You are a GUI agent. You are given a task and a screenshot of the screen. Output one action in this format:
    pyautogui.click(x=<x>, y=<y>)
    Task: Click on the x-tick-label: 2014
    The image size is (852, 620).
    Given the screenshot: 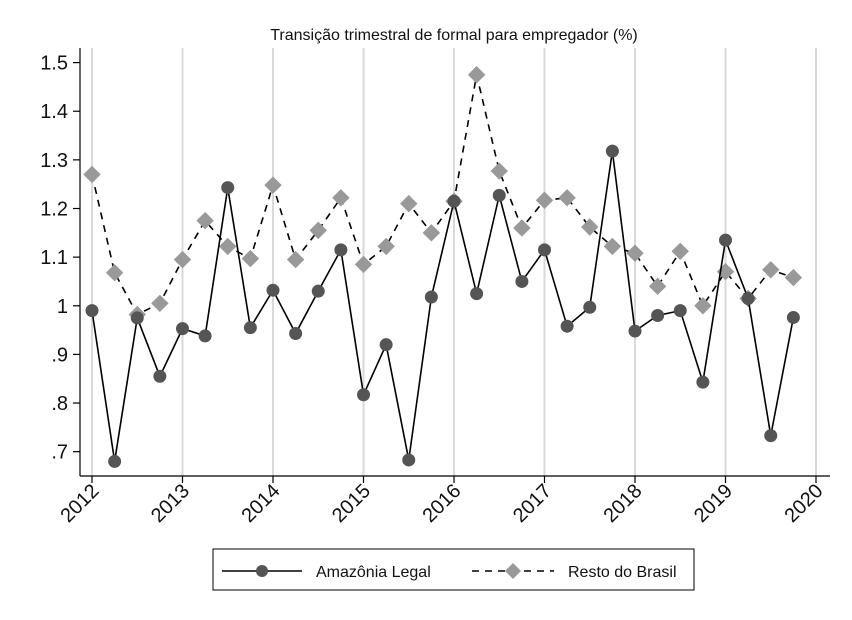 What is the action you would take?
    pyautogui.click(x=261, y=503)
    